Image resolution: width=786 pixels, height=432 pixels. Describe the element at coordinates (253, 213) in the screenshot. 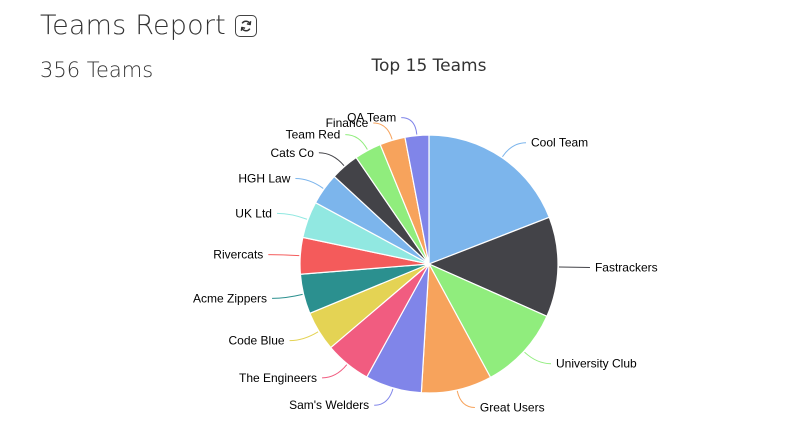

I see `pie-label-uk-ltd: UK Ltd` at that location.